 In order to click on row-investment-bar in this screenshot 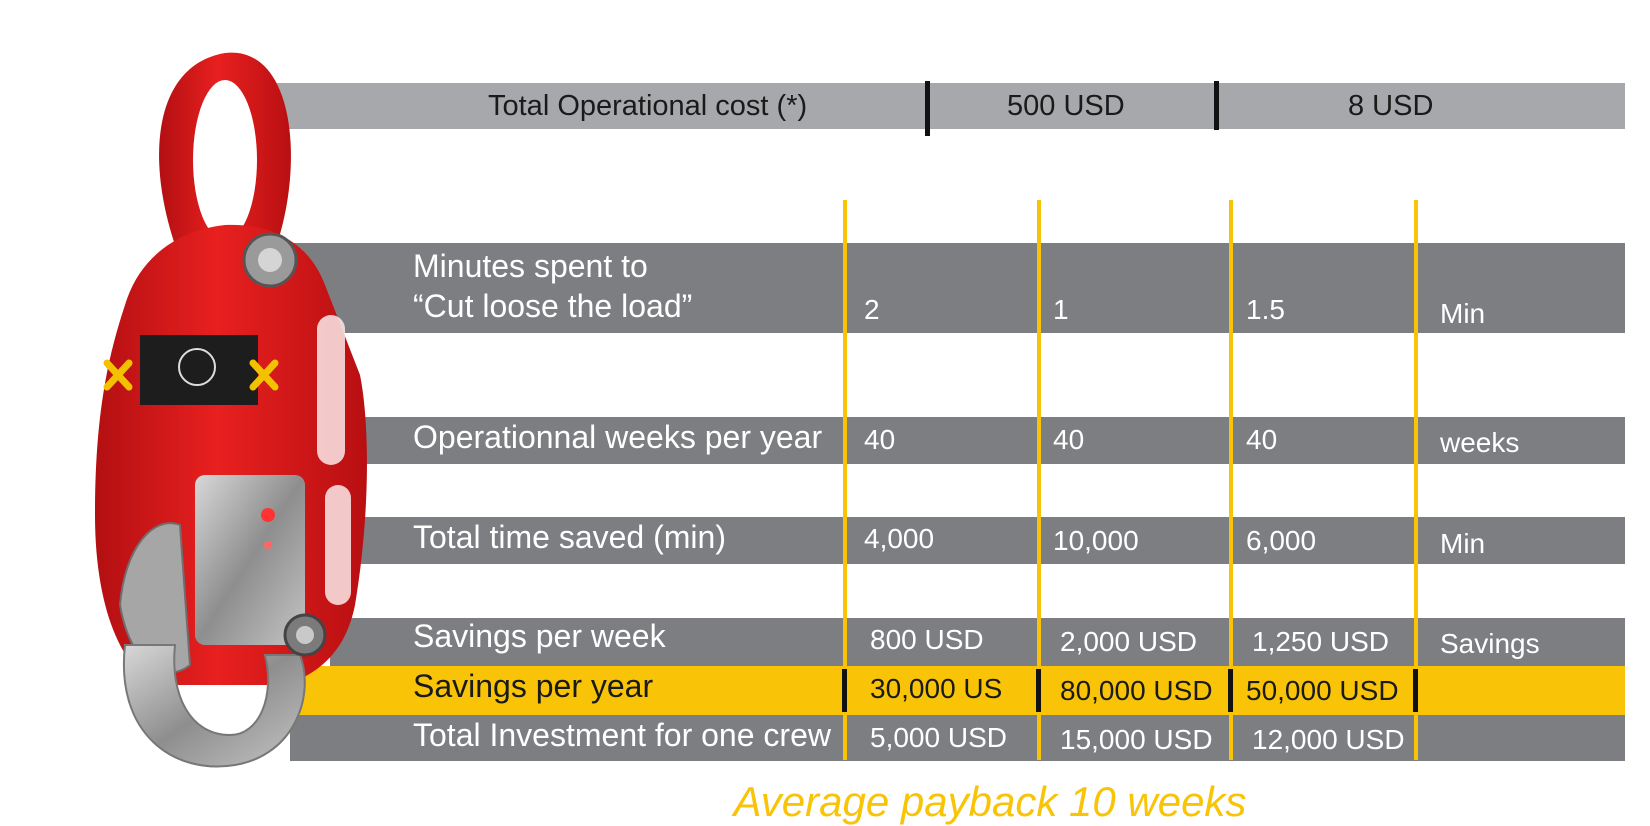, I will do `click(957, 738)`.